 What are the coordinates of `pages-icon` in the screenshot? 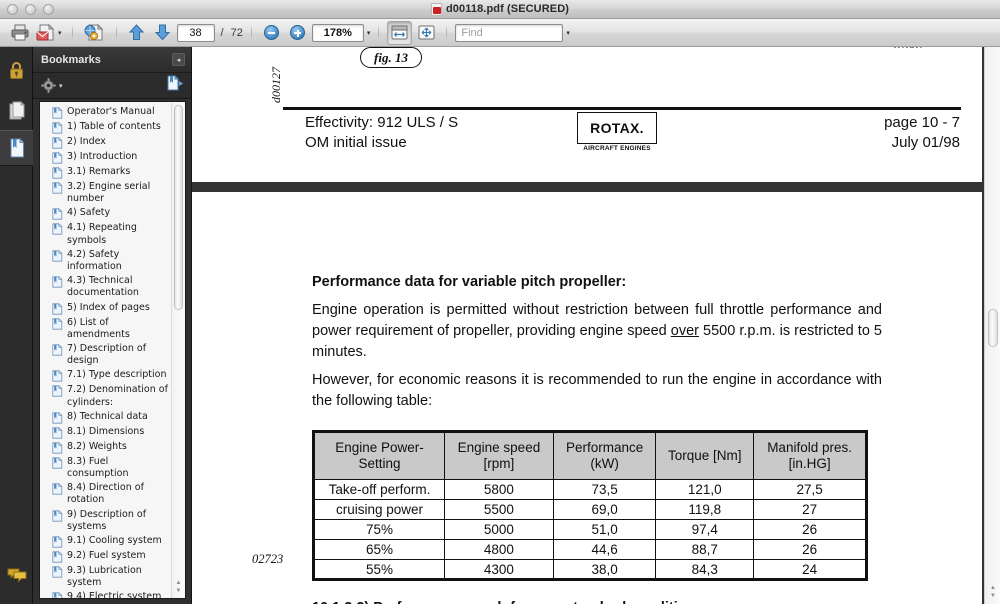 It's located at (17, 110).